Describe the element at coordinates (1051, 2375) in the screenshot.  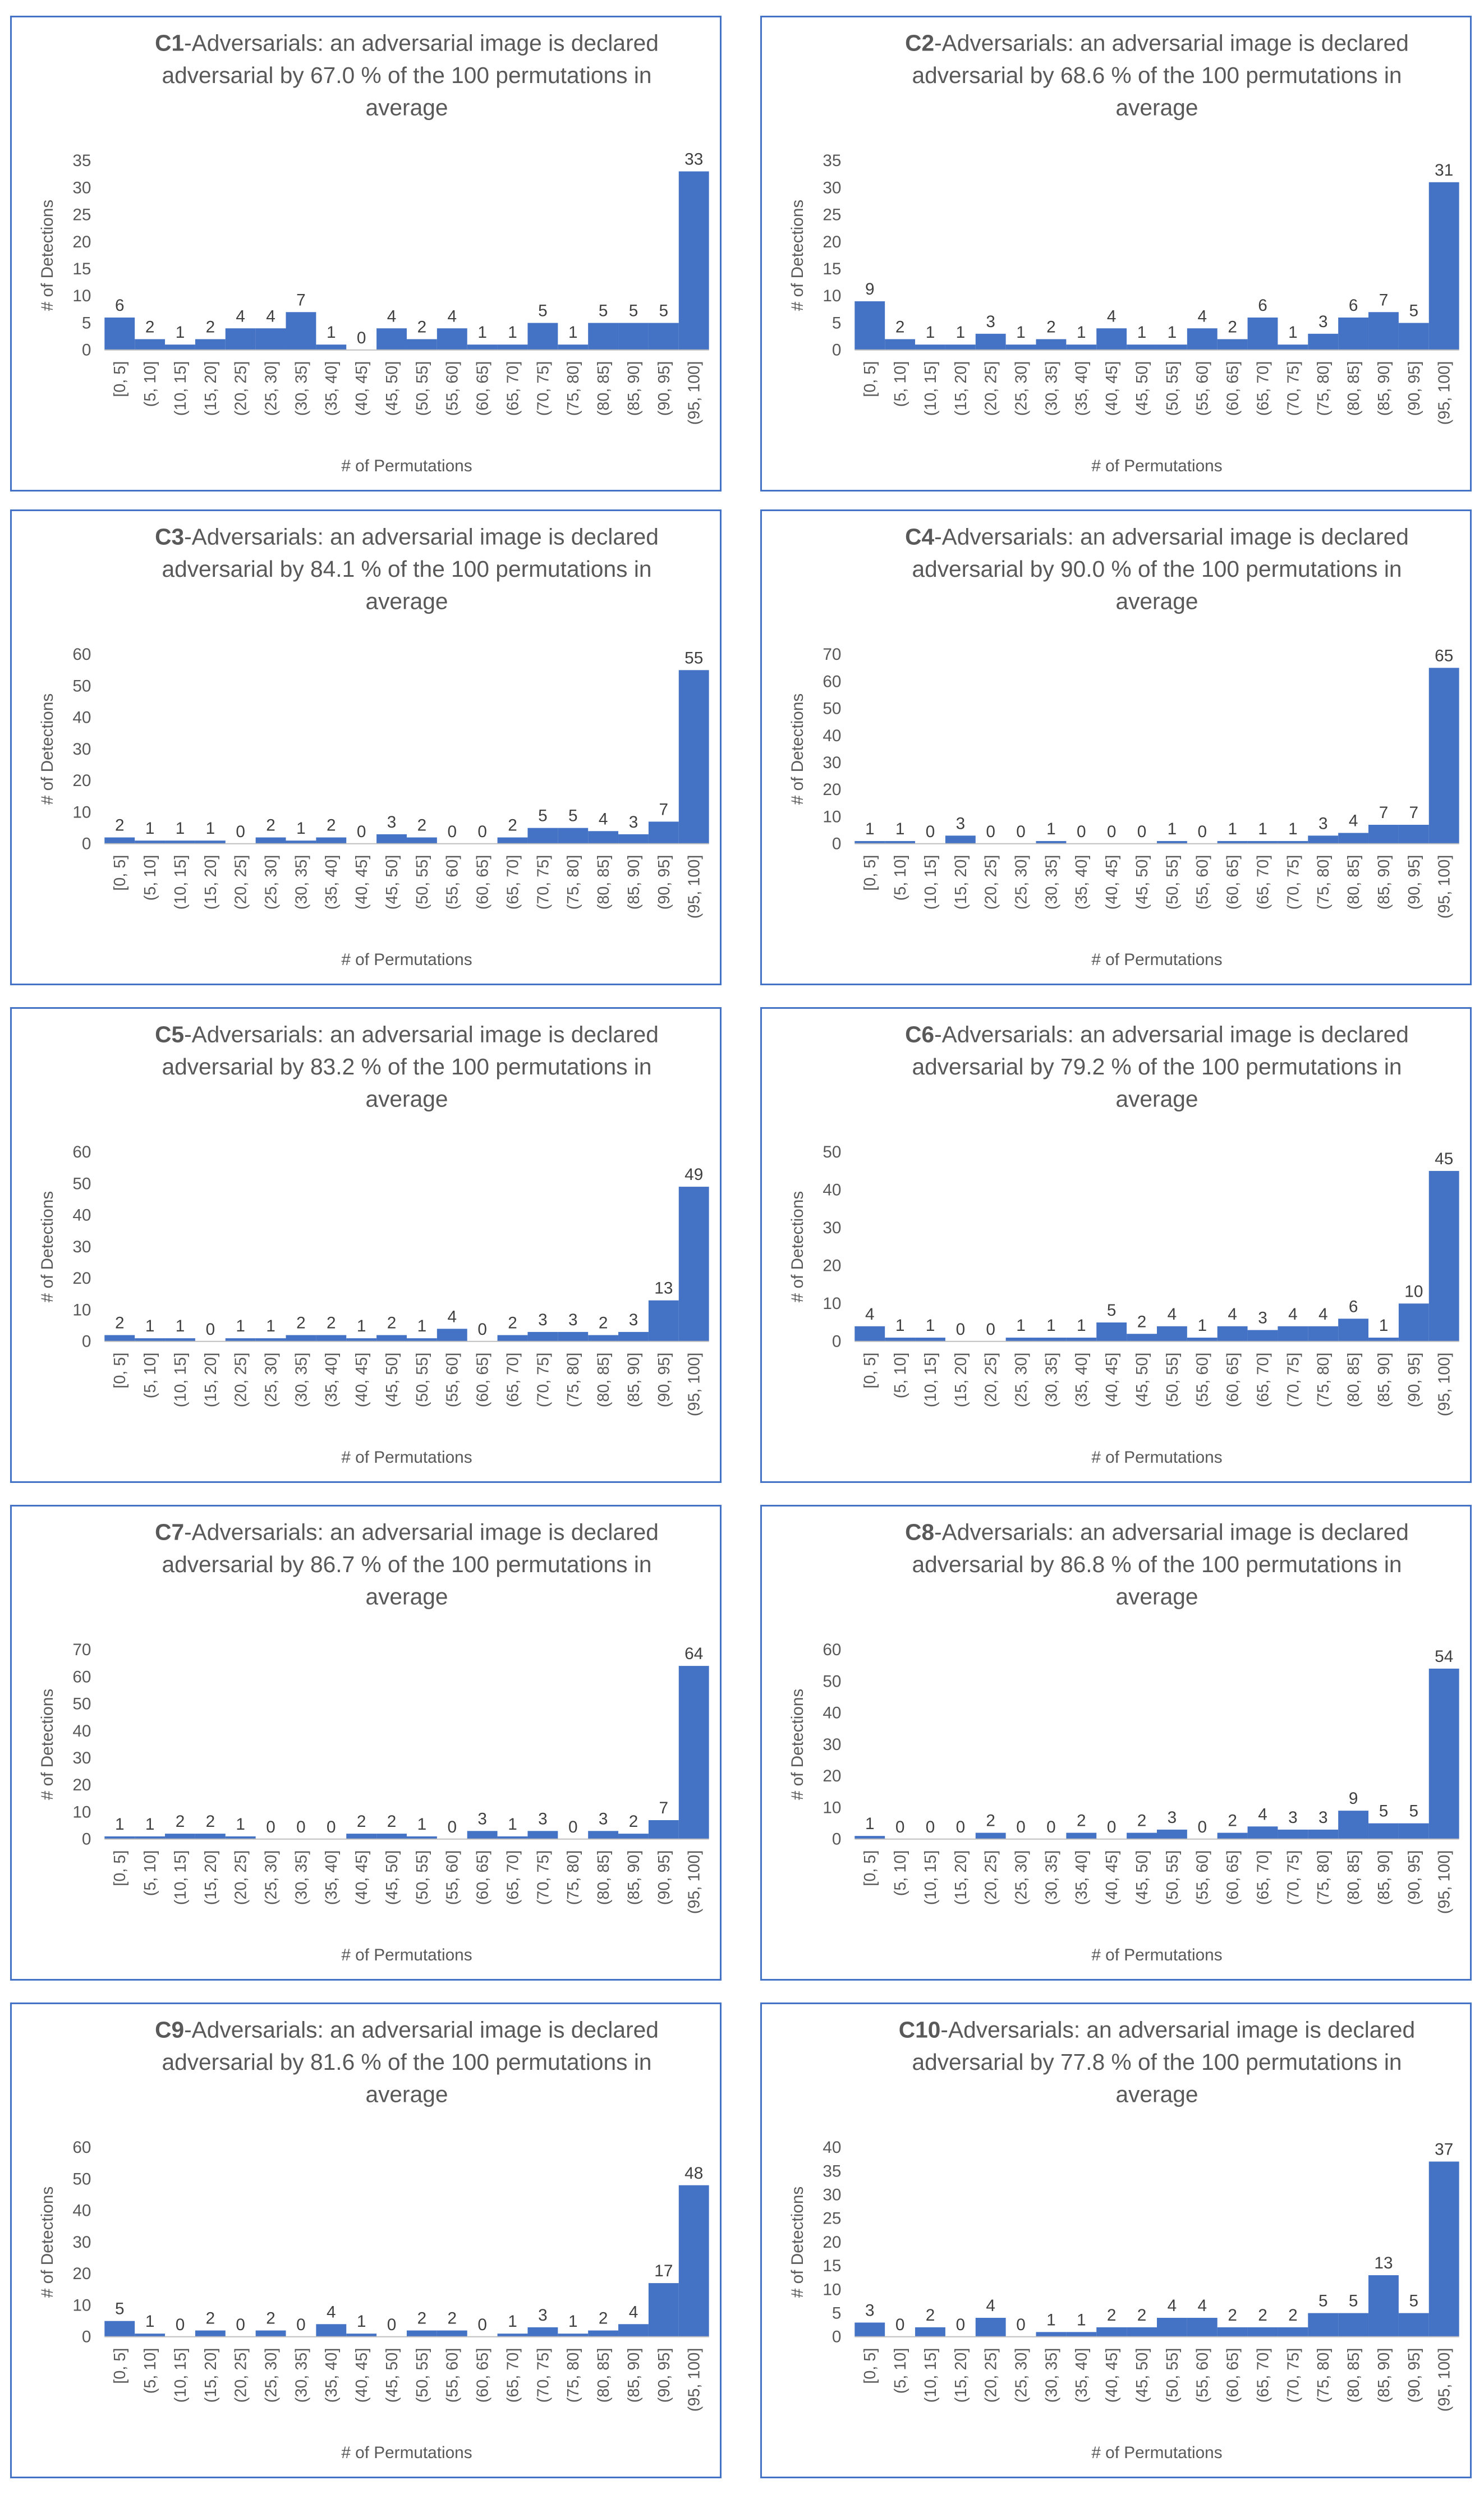
I see `x-tick-label: (30, 35]` at that location.